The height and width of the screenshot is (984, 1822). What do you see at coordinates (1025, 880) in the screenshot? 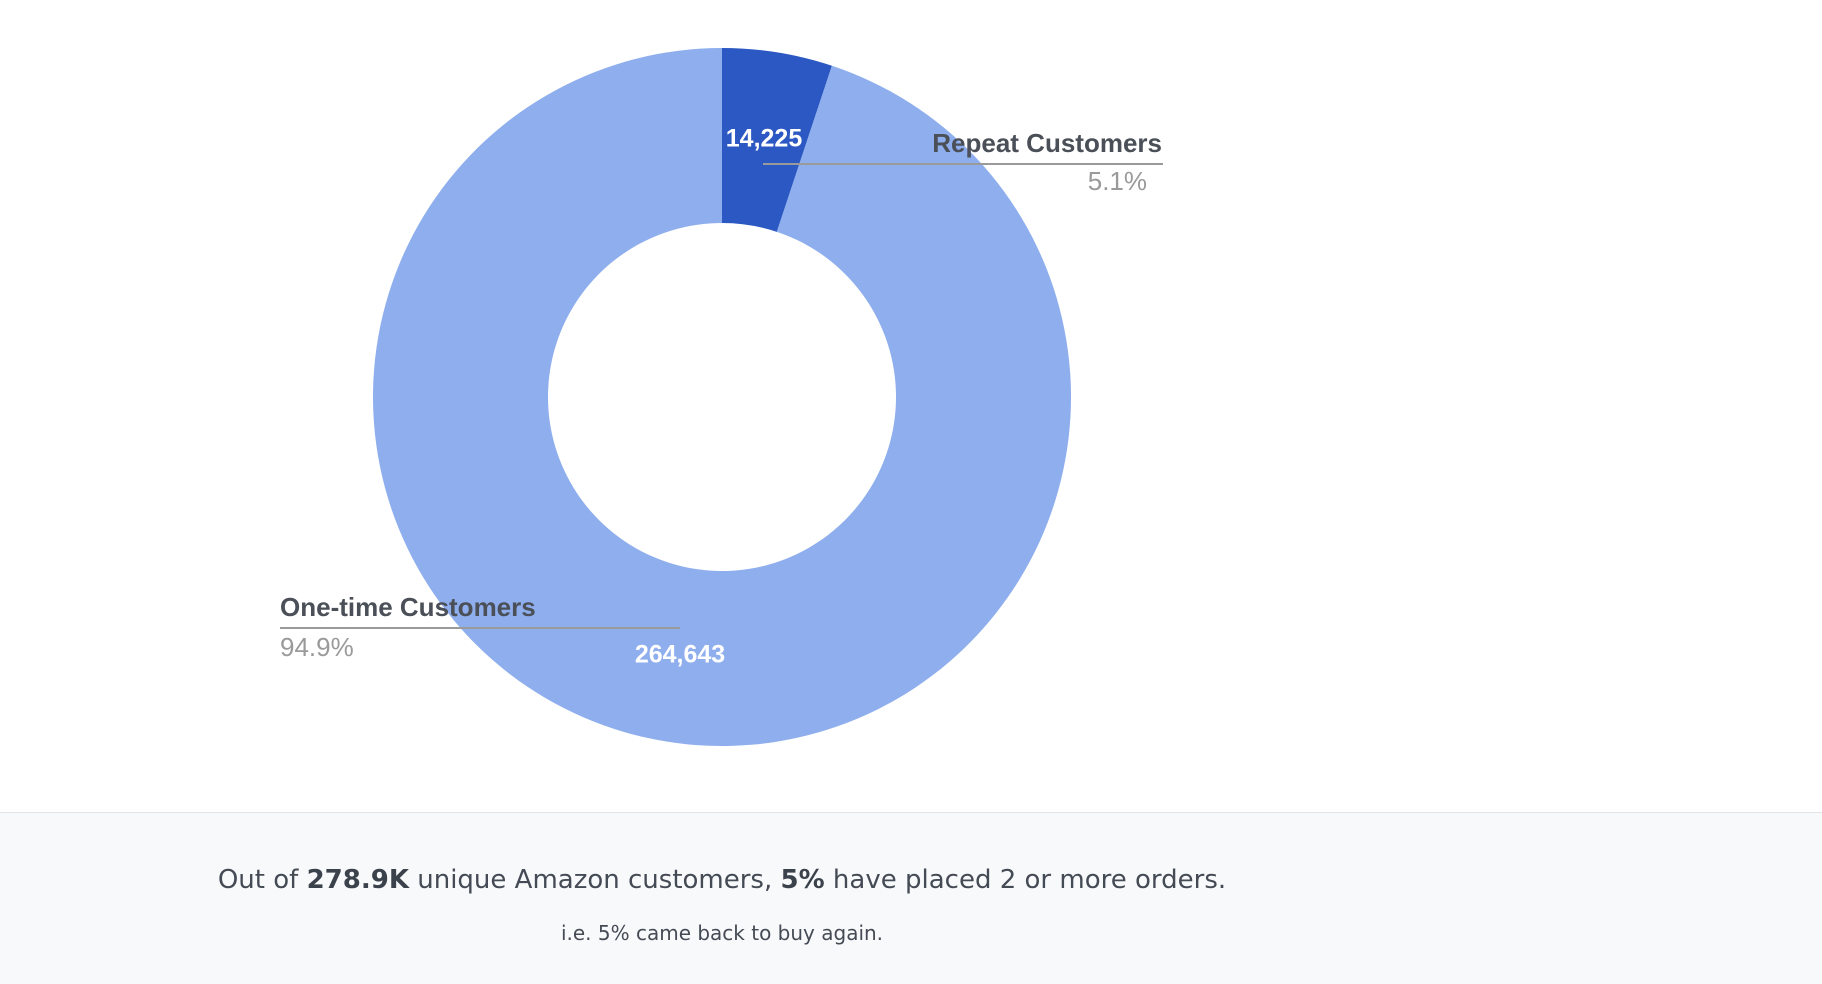
I see `summary-part: have placed 2 or more orders.` at bounding box center [1025, 880].